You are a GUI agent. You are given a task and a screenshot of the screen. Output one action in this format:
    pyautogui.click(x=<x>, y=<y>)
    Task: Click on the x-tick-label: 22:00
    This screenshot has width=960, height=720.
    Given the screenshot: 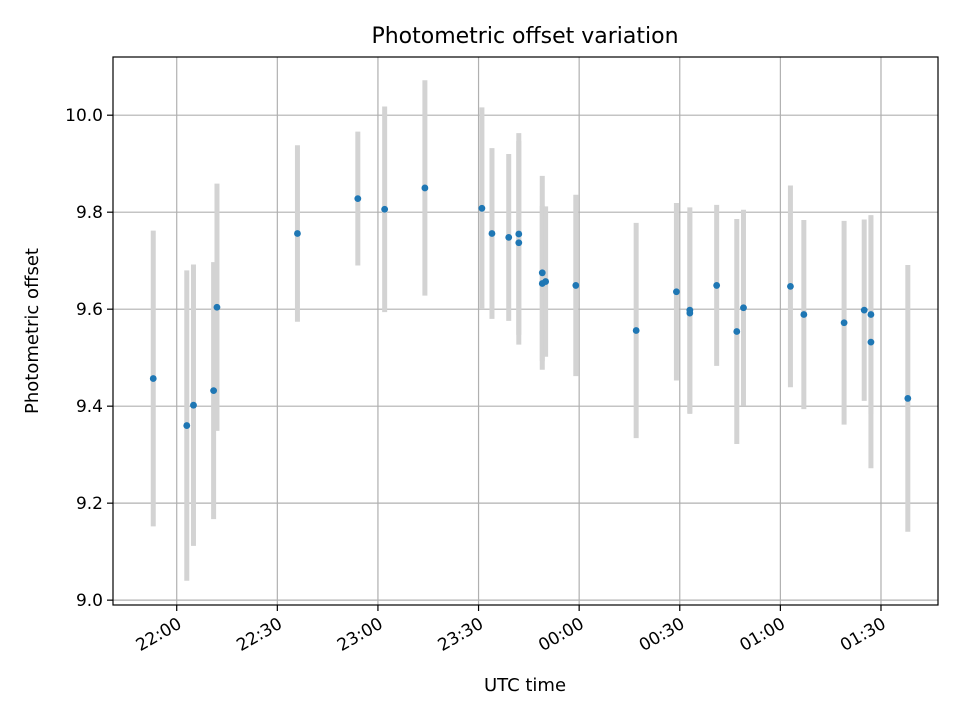 What is the action you would take?
    pyautogui.click(x=159, y=635)
    